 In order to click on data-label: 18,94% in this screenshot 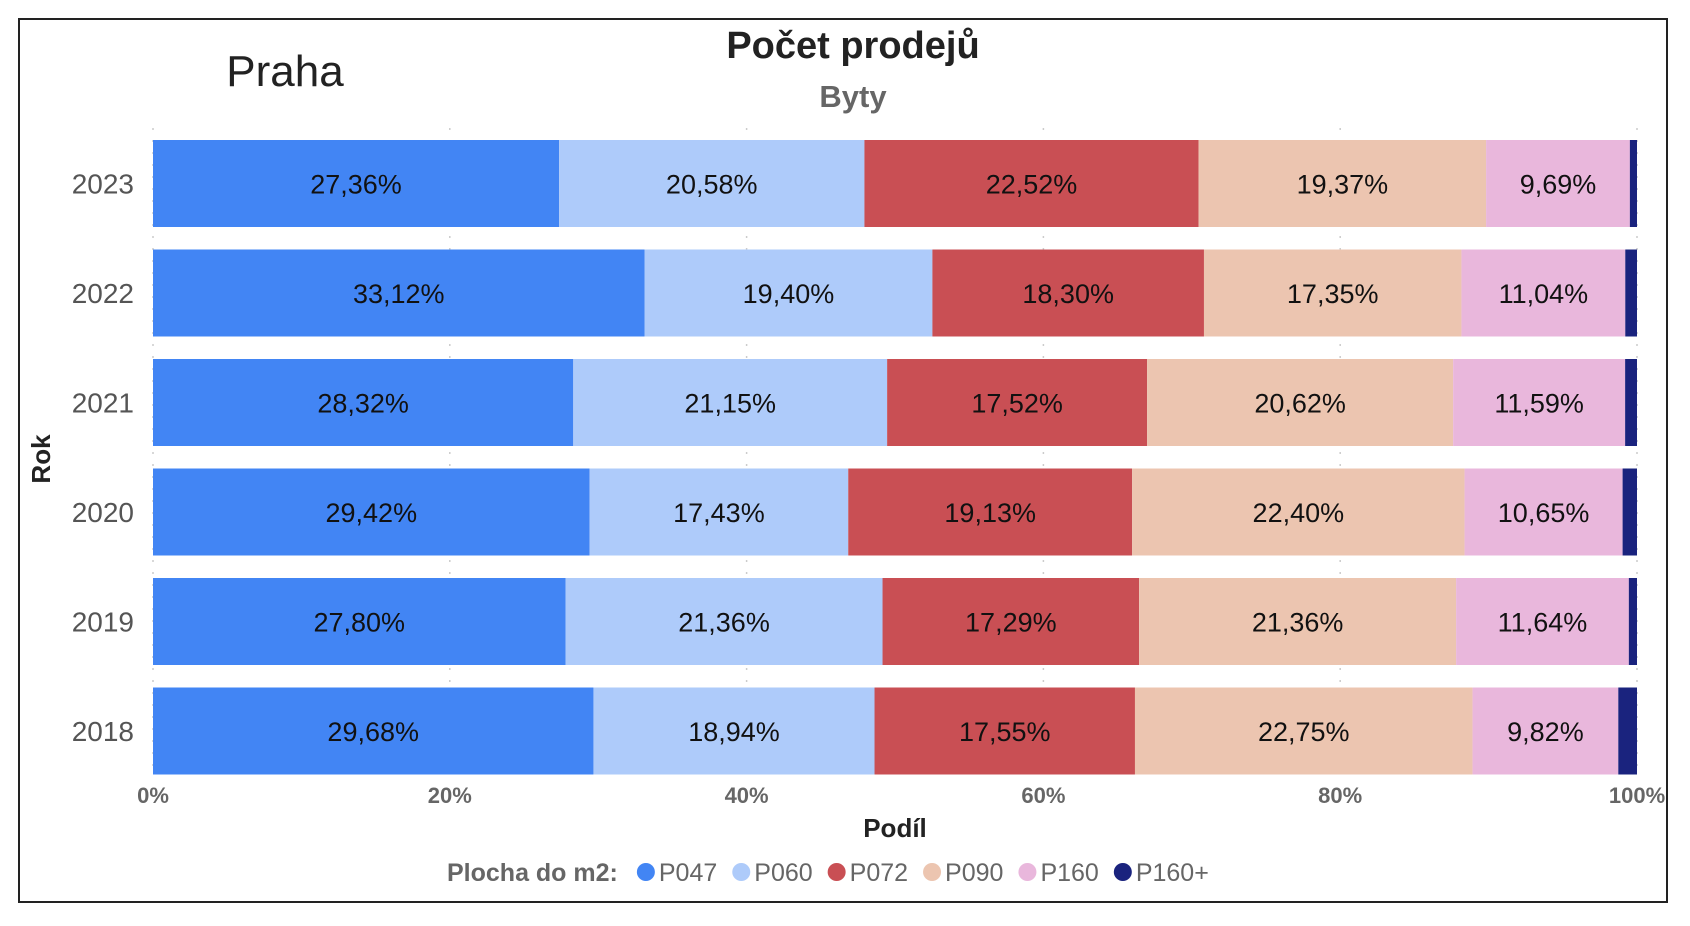, I will do `click(734, 732)`.